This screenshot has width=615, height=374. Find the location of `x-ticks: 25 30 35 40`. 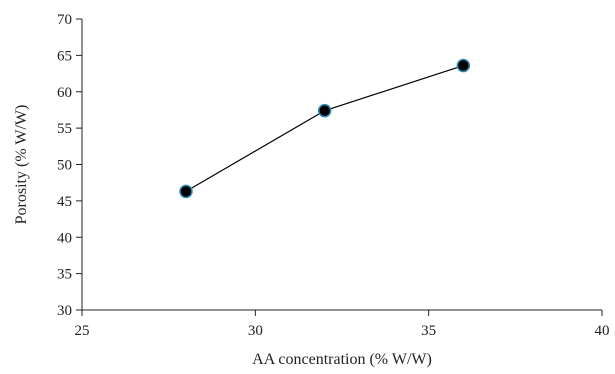

x-ticks: 25 30 35 40 is located at coordinates (342, 324).